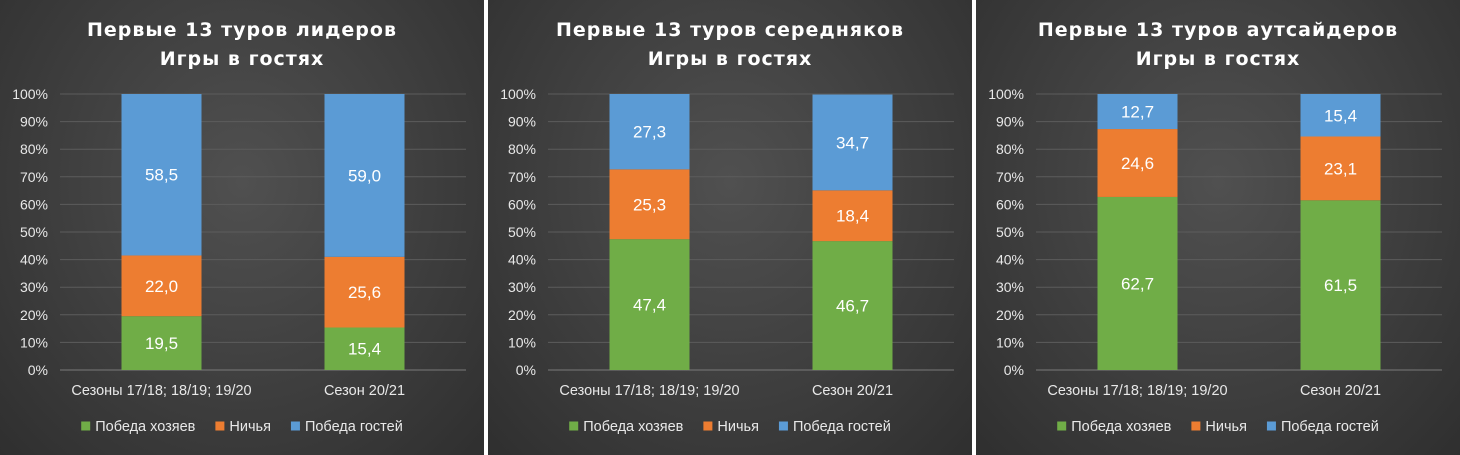 The image size is (1460, 455). I want to click on data-label: 24,6, so click(1137, 163).